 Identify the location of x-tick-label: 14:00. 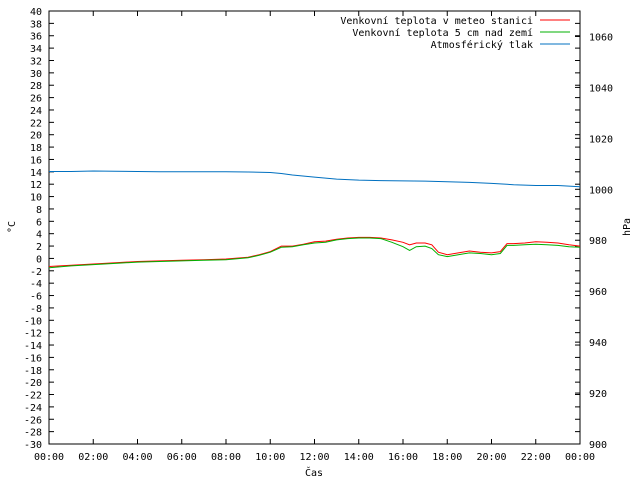
(359, 457).